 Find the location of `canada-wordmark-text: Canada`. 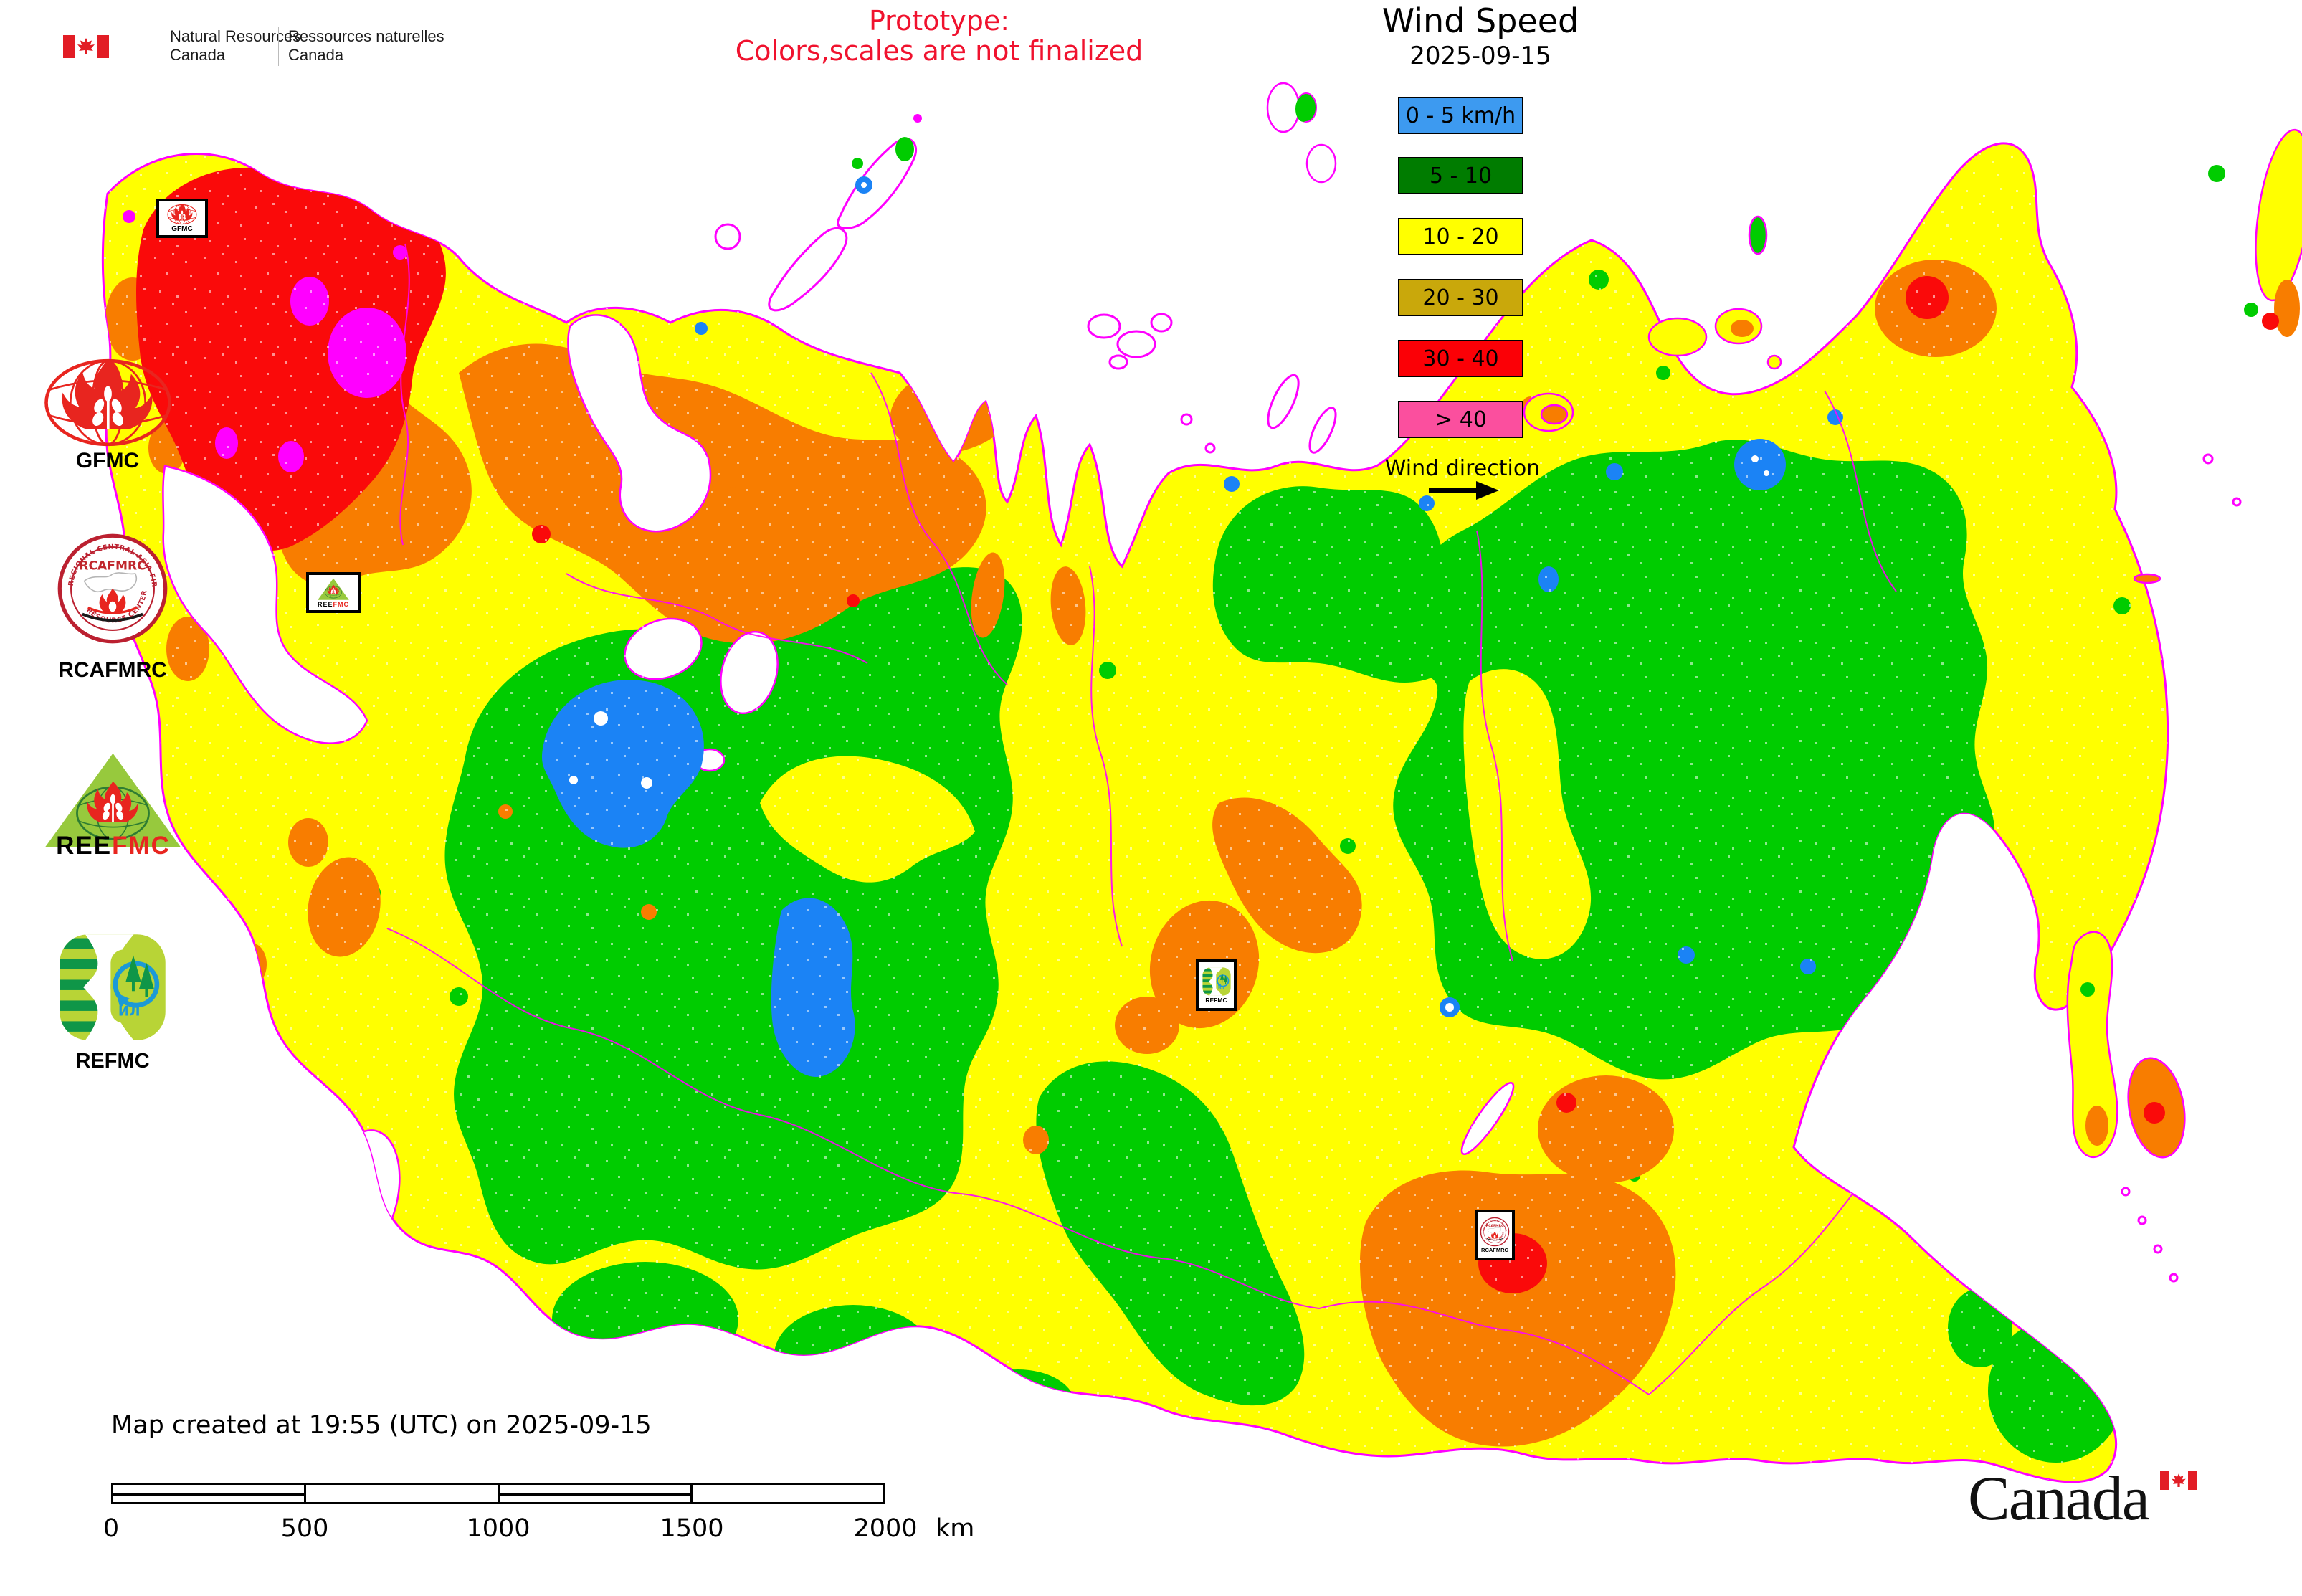

canada-wordmark-text: Canada is located at coordinates (2059, 1499).